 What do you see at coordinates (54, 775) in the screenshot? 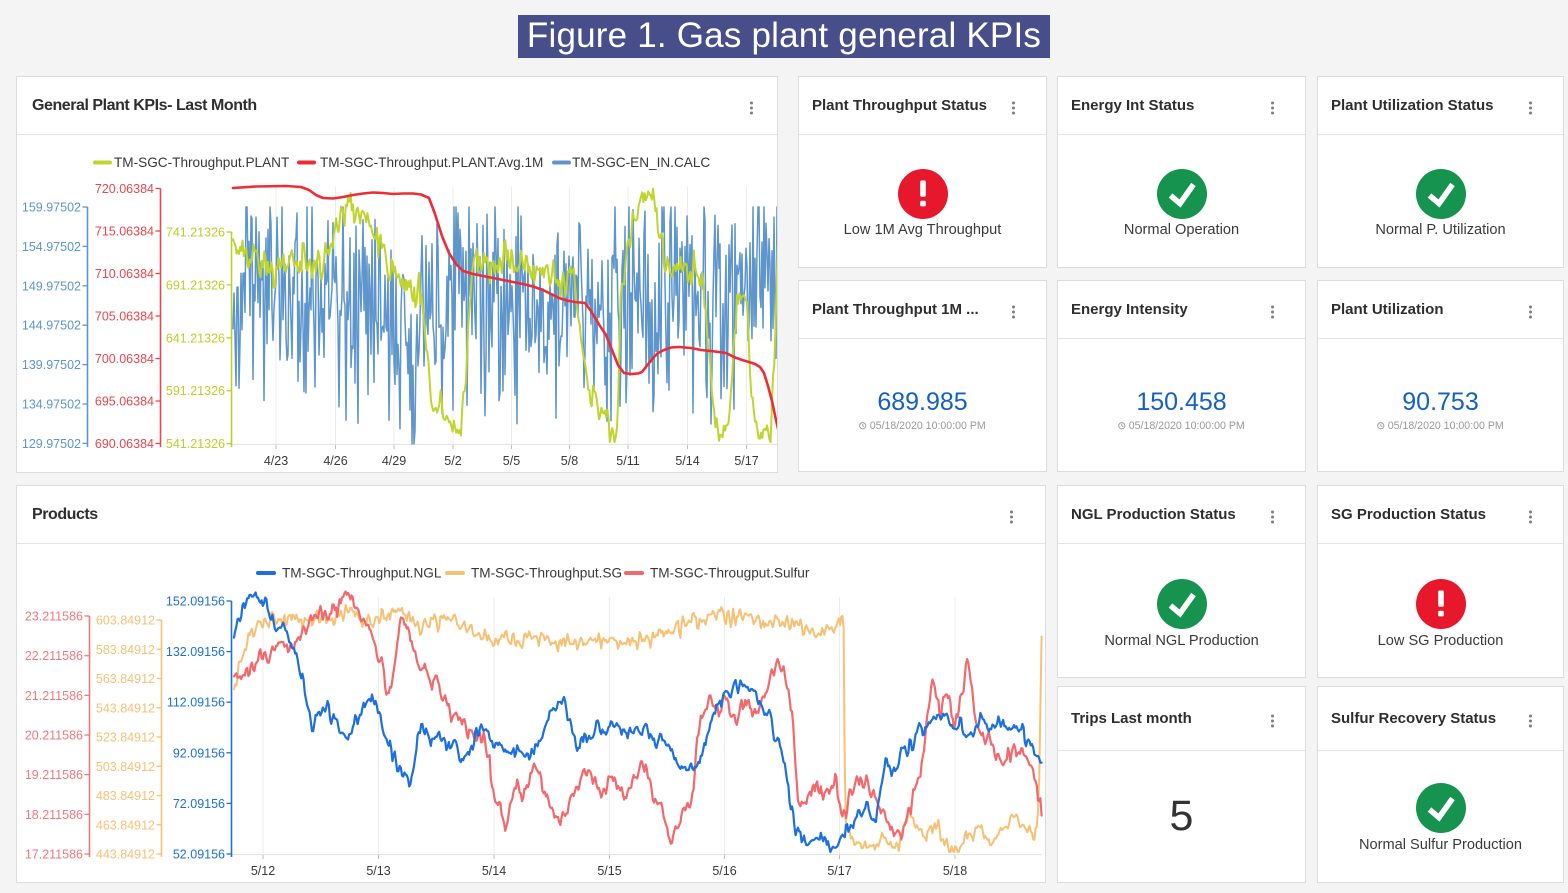
I see `svg-text: 19.211586` at bounding box center [54, 775].